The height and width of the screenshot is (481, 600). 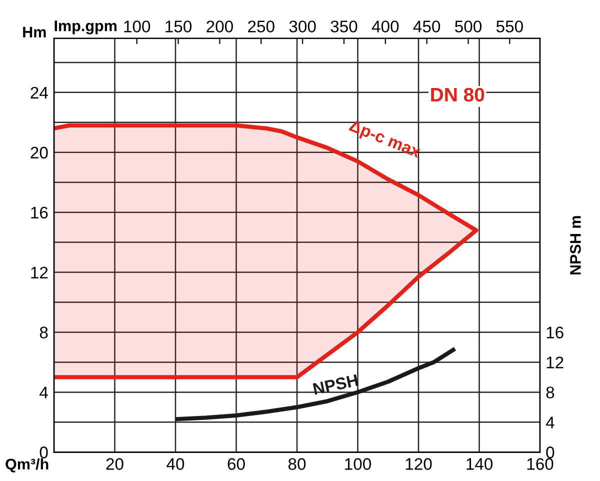 I want to click on annotation: NPSH, so click(x=335, y=384).